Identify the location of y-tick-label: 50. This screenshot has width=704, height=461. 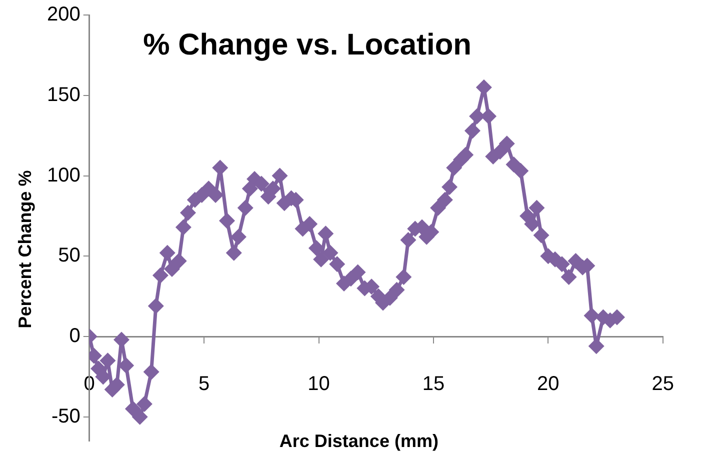
(69, 255).